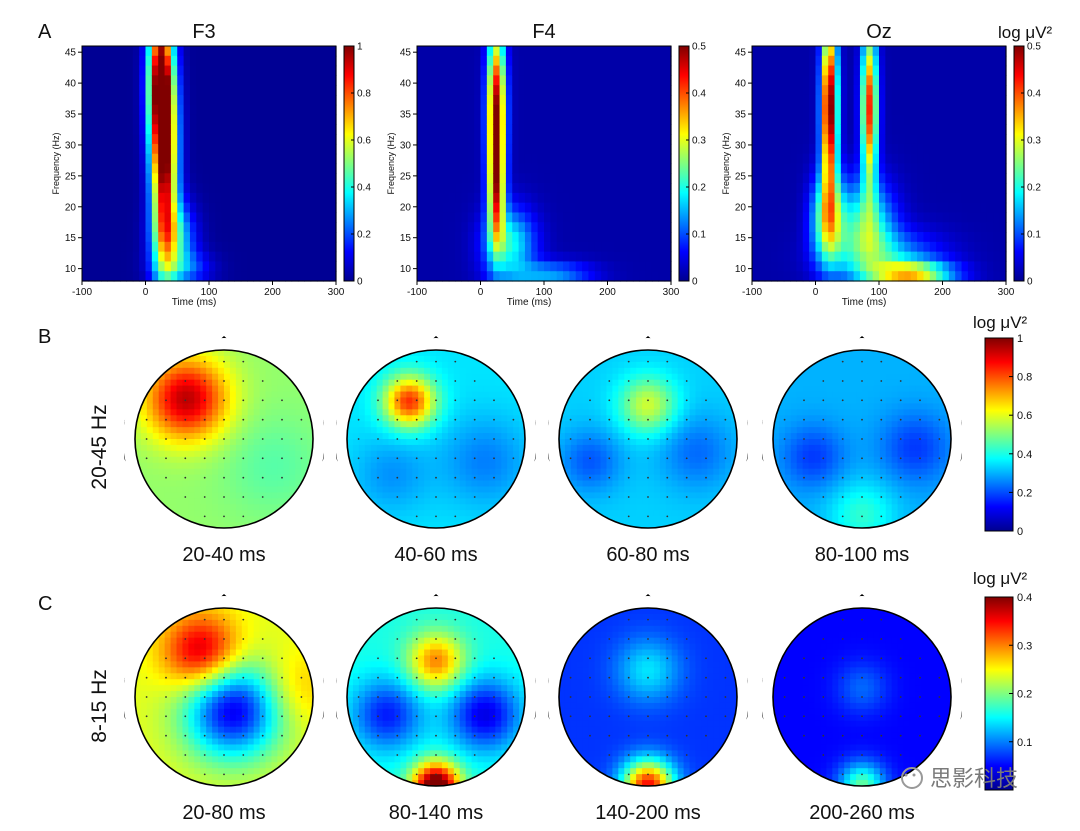 Image resolution: width=1080 pixels, height=831 pixels. I want to click on colorbar-tick-label: 0.8, so click(364, 94).